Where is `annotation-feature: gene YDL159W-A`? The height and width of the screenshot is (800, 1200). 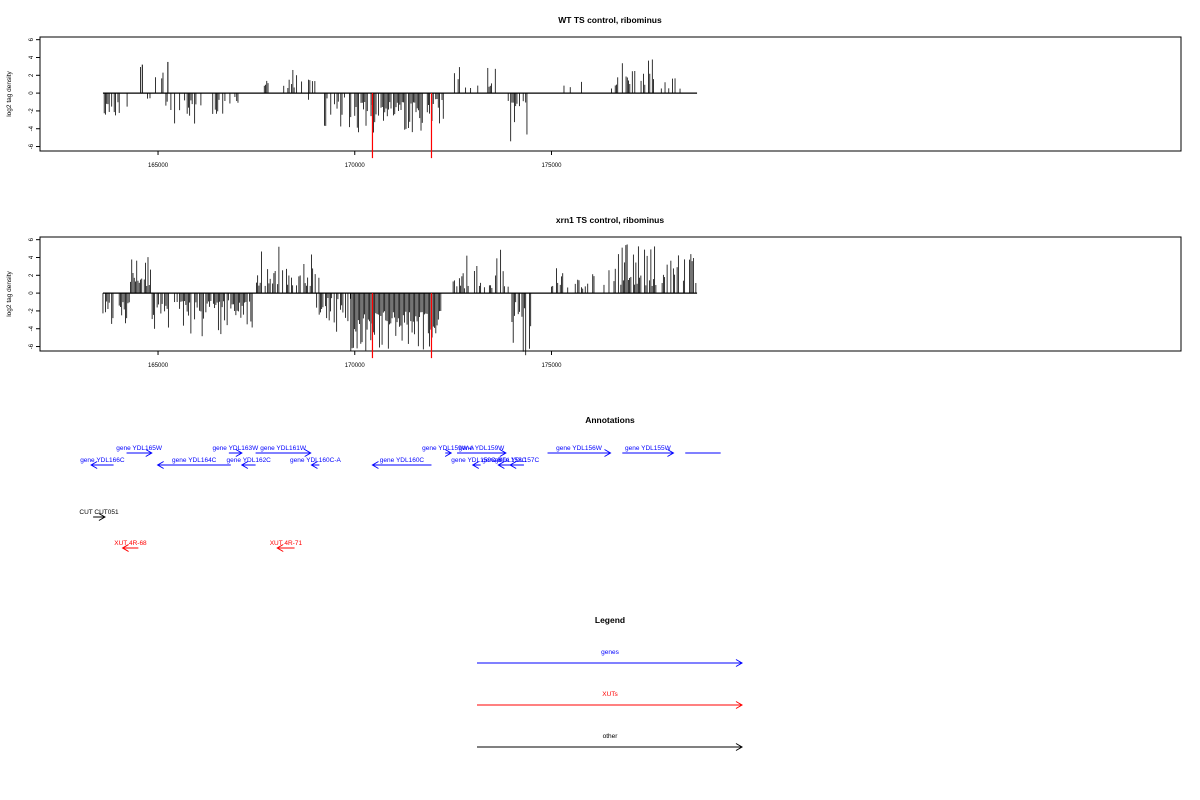
annotation-feature: gene YDL159W-A is located at coordinates (448, 451).